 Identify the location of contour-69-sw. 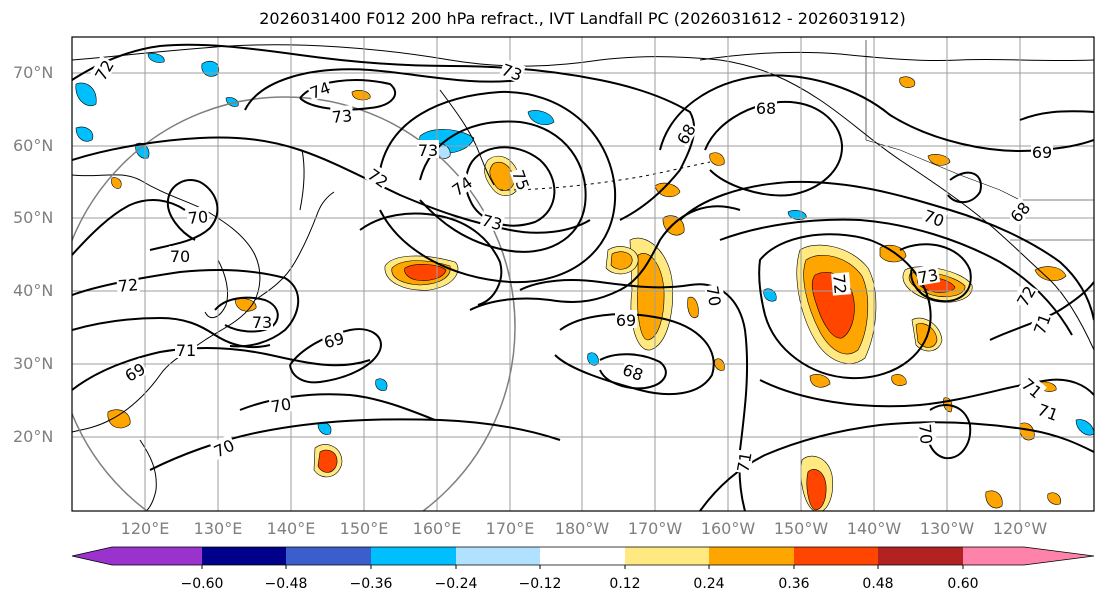
(221, 369).